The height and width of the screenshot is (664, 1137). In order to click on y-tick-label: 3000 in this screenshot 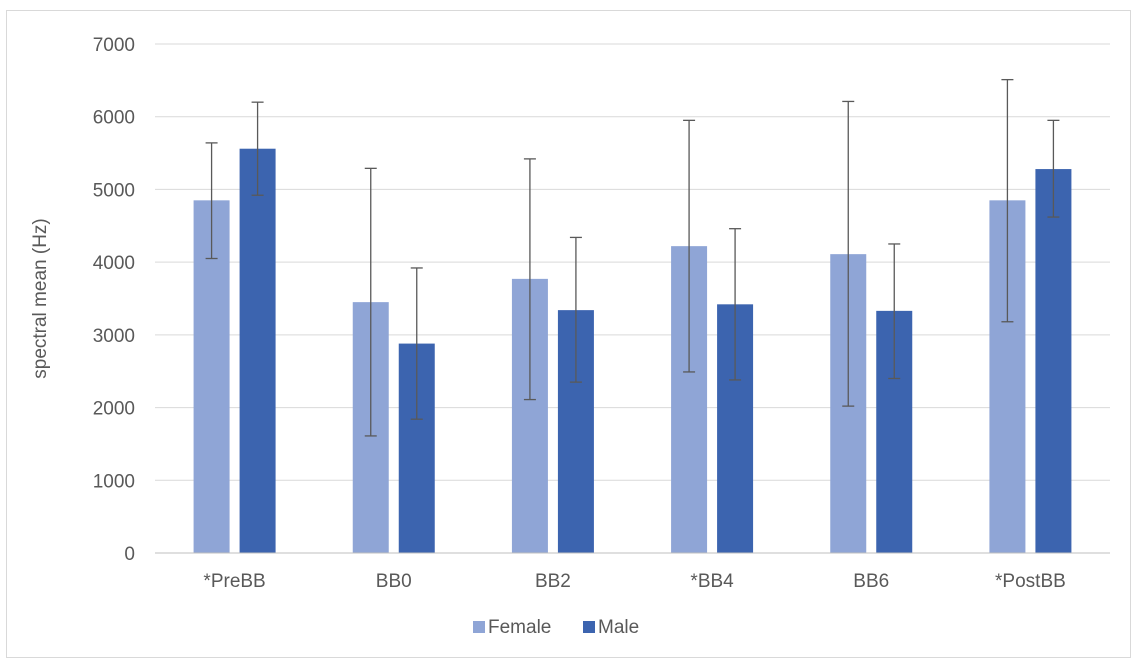, I will do `click(114, 336)`.